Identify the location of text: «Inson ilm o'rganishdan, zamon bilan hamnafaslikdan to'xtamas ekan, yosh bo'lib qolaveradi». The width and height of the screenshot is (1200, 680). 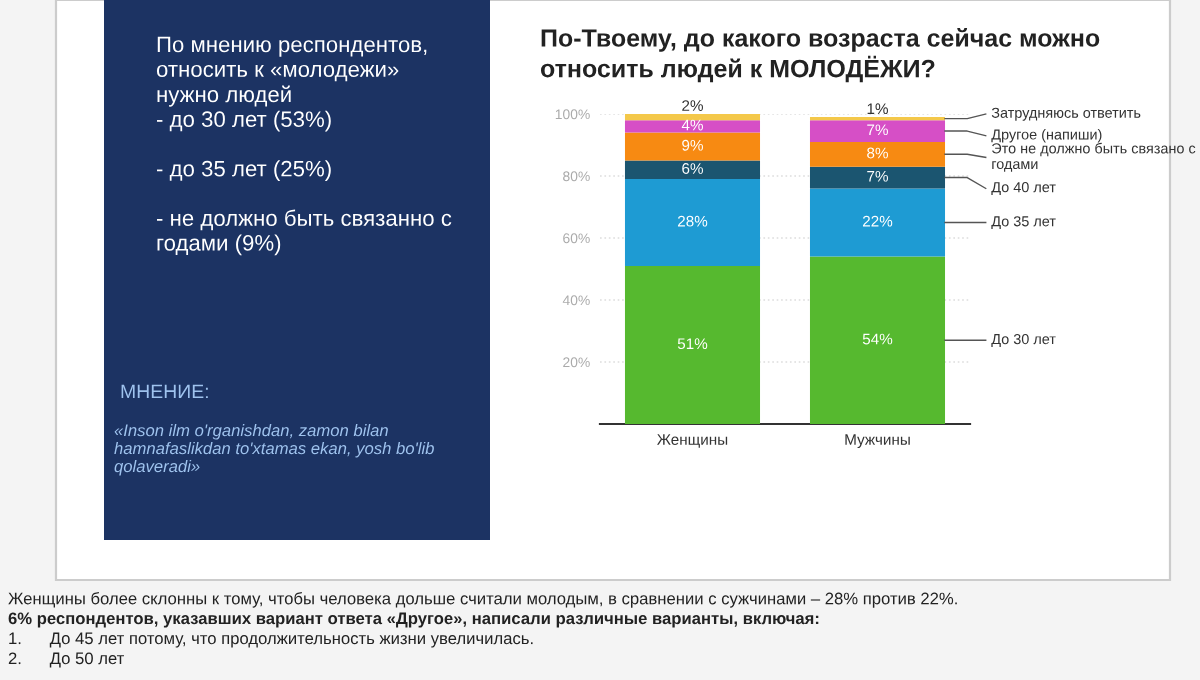
(274, 450).